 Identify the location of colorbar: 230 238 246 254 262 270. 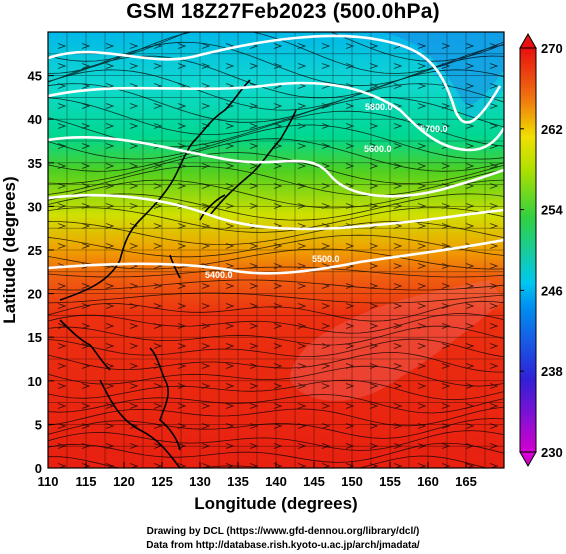
(541, 250).